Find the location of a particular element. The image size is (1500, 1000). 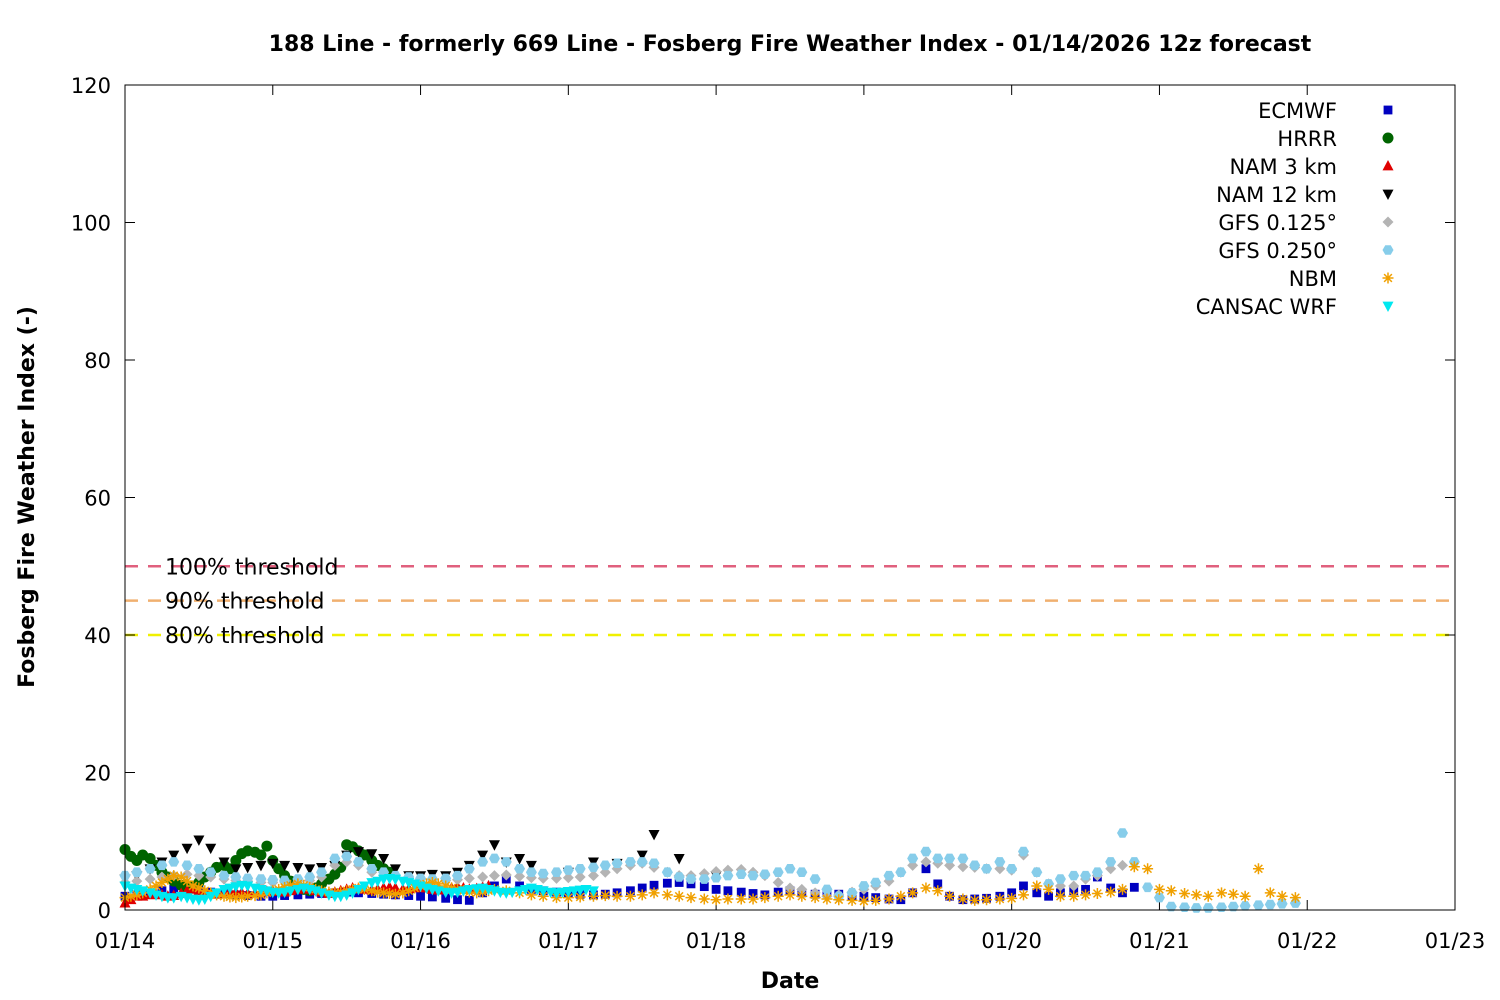

y-tick-label: 60 is located at coordinates (97, 499).